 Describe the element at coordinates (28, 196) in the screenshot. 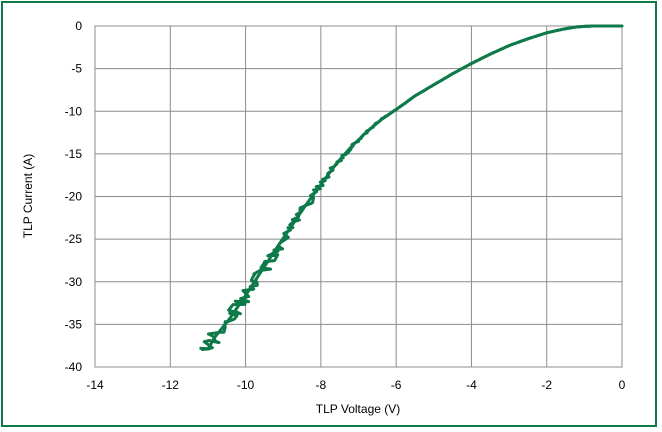

I see `y-axis-title: TLP Current (A)` at that location.